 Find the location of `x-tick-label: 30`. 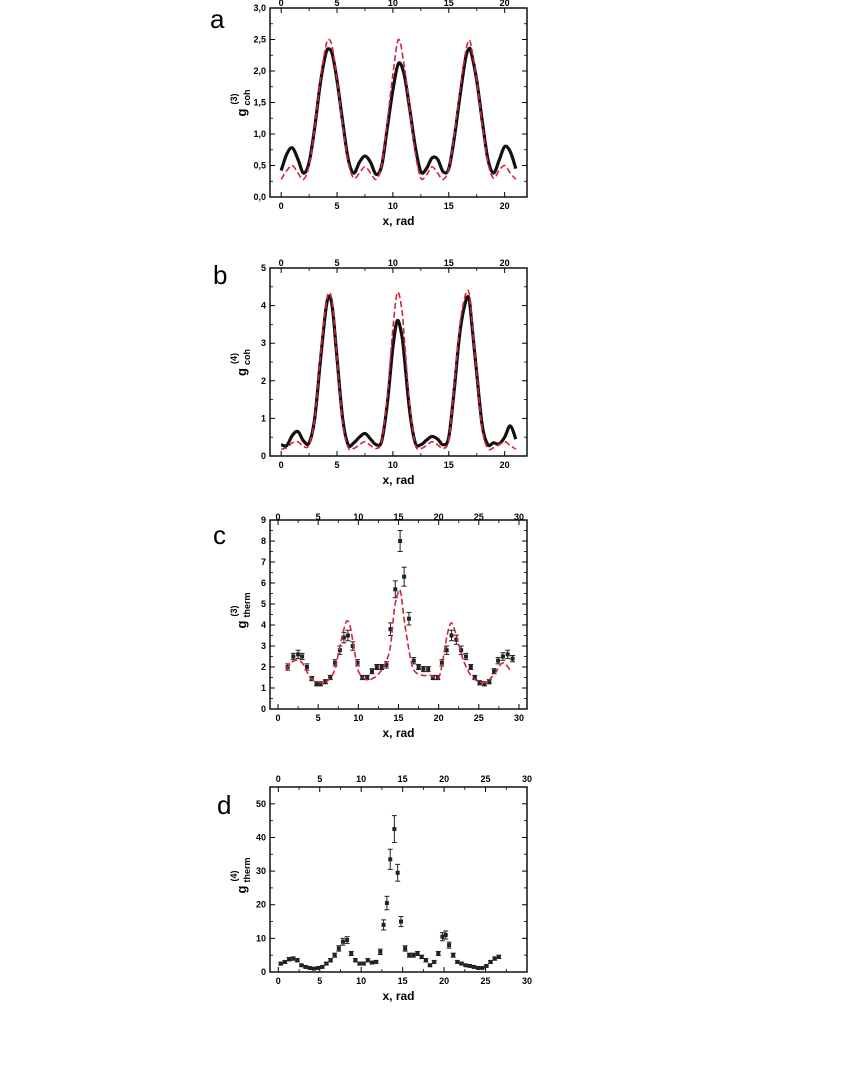

x-tick-label: 30 is located at coordinates (519, 718).